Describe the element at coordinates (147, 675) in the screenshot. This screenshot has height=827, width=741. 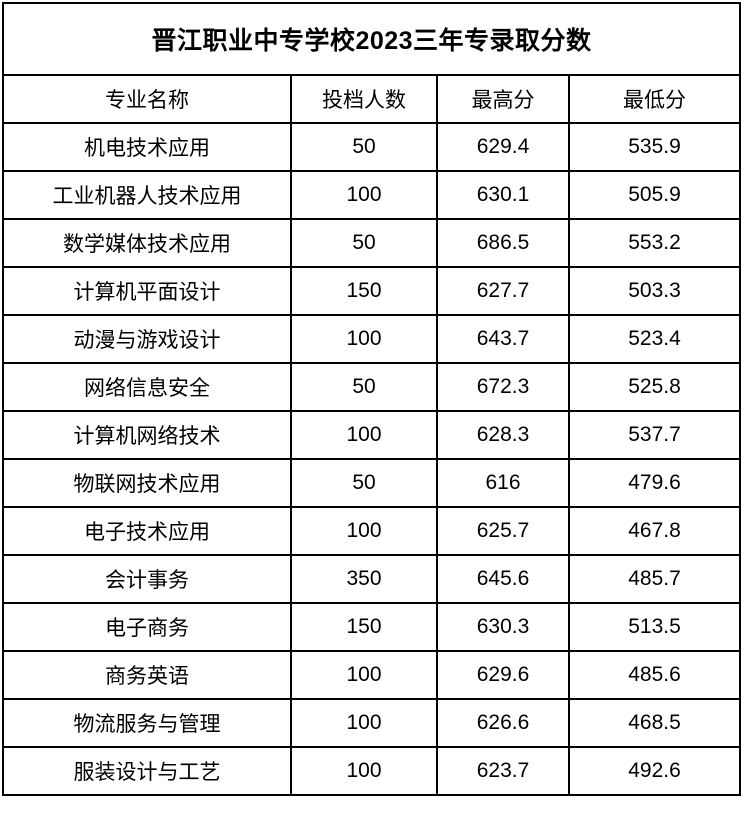
I see `major-name-cell: 商务英语` at that location.